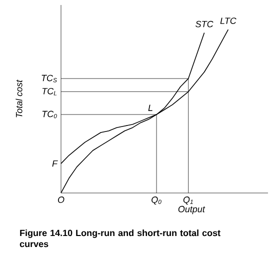 This screenshot has width=278, height=272. What do you see at coordinates (192, 210) in the screenshot?
I see `x-axis-title: Output` at bounding box center [192, 210].